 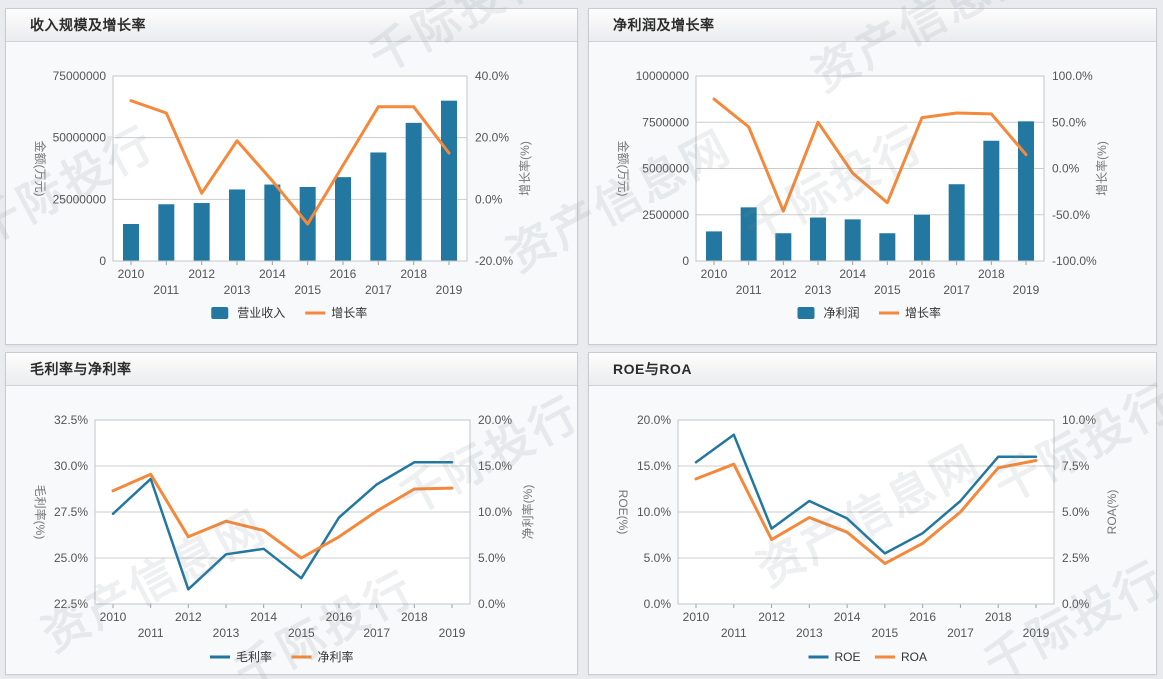 I want to click on y-axis-left-title: 毛利率(%), so click(x=40, y=512).